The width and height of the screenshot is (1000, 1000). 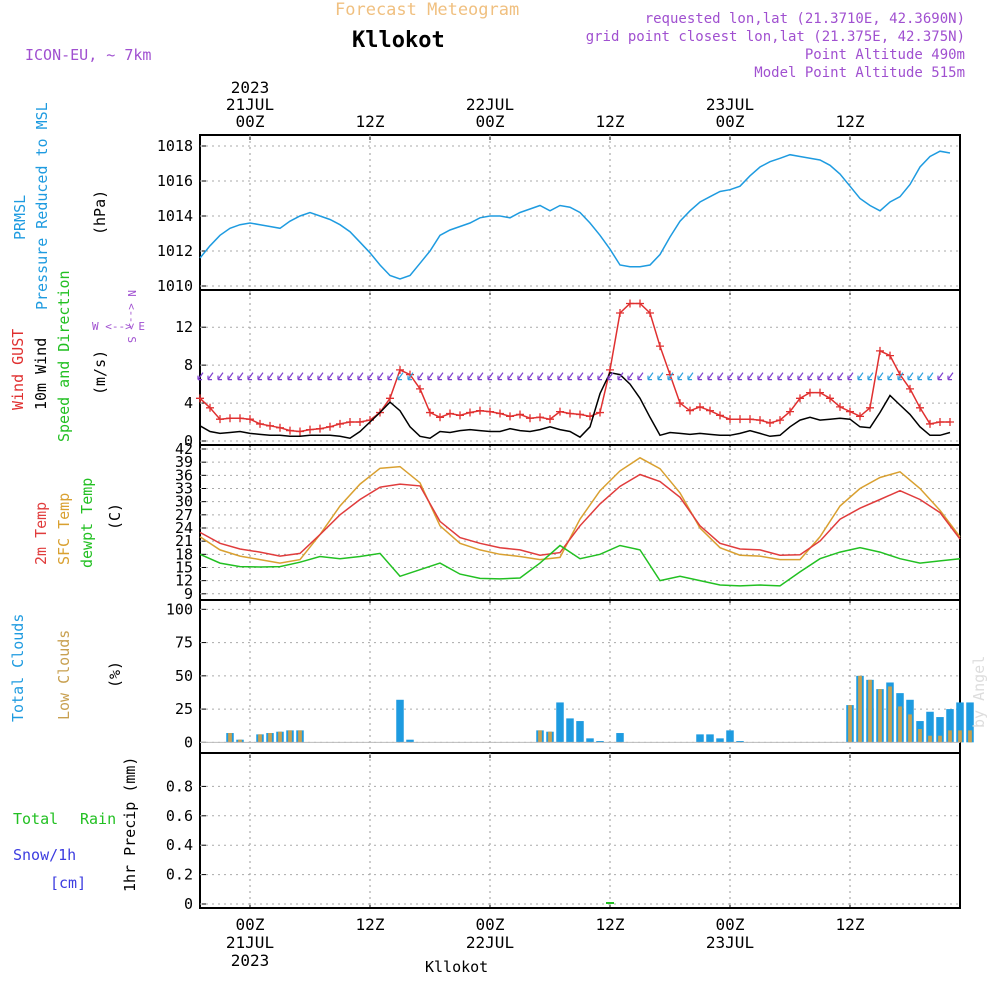 What do you see at coordinates (859, 73) in the screenshot?
I see `model-altitude: Model Point Altitude 515m` at bounding box center [859, 73].